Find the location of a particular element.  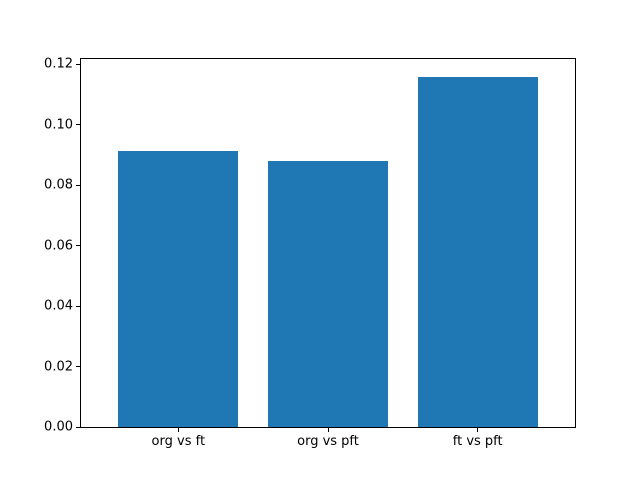

bar-org-vs-pft is located at coordinates (328, 294).